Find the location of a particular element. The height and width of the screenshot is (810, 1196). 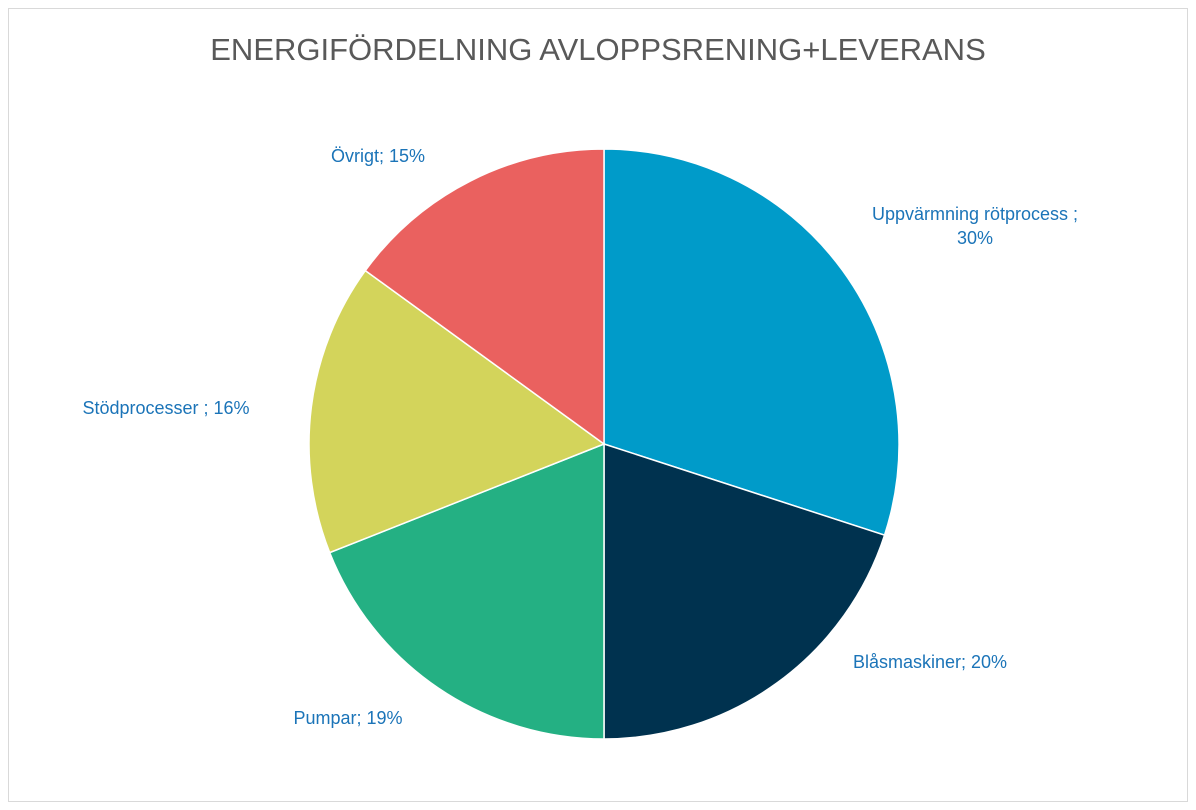

data-label: Pumpar; 19% is located at coordinates (348, 718).